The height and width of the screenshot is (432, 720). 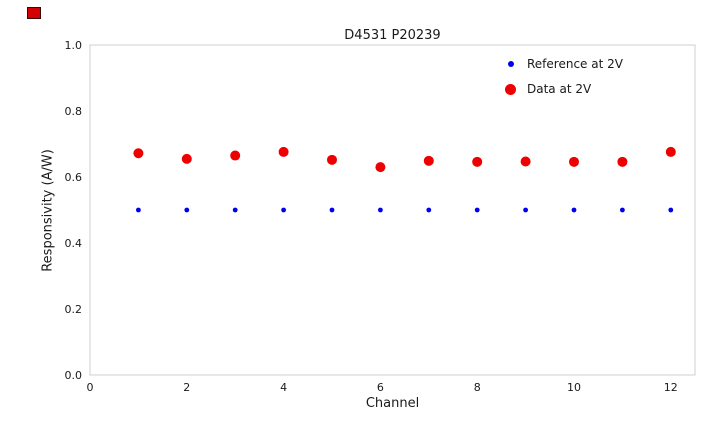 I want to click on data-marker-icon, so click(x=510, y=89).